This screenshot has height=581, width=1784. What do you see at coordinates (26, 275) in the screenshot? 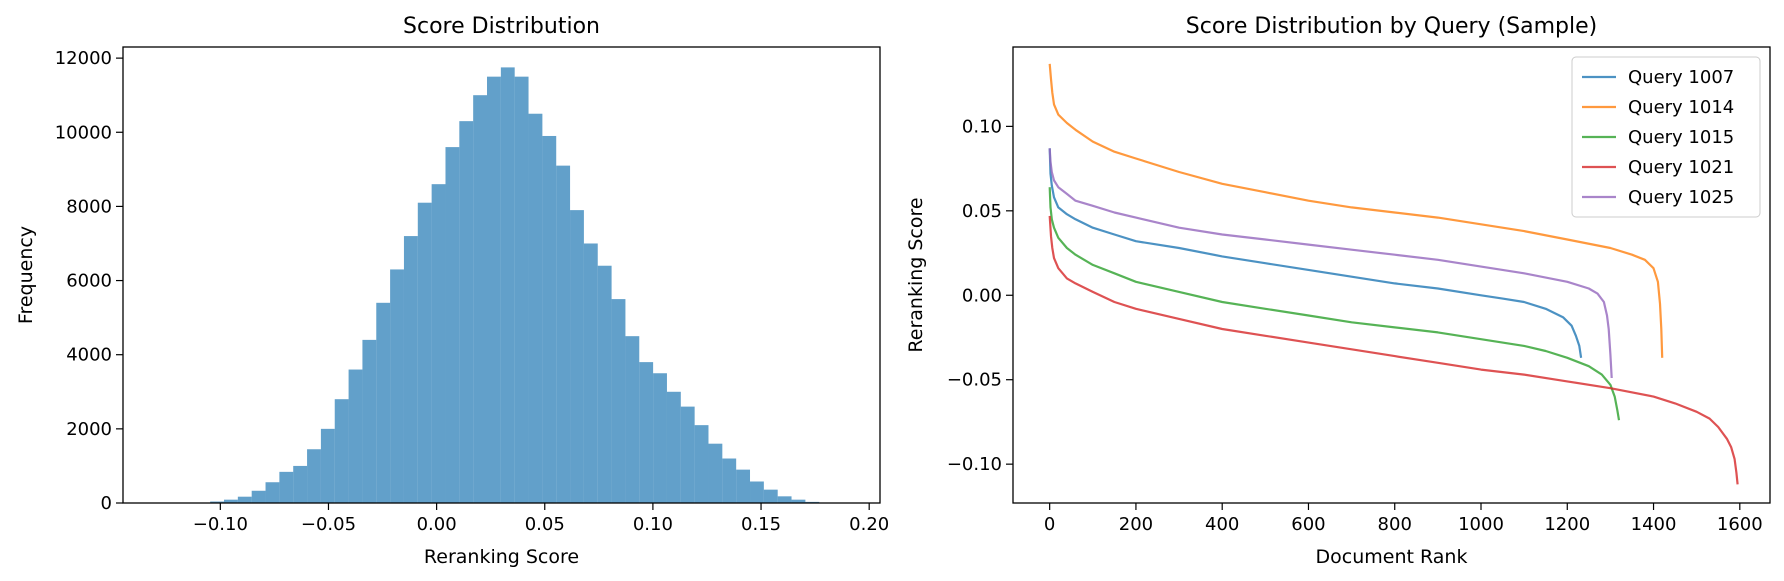
I see `y-axis-label: Frequency` at bounding box center [26, 275].